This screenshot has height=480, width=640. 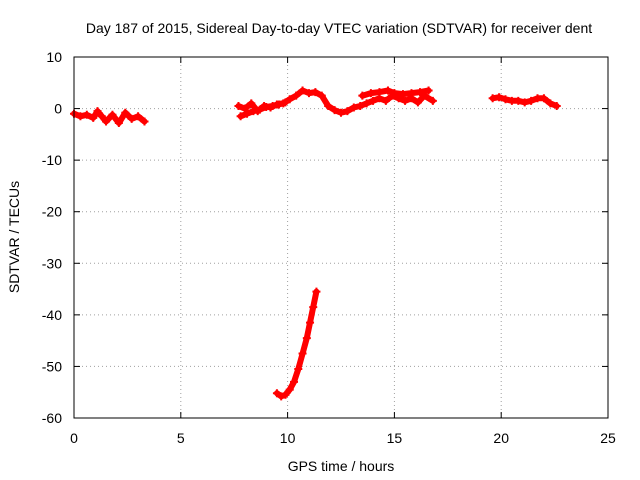 What do you see at coordinates (608, 438) in the screenshot?
I see `x-tick-label: 25` at bounding box center [608, 438].